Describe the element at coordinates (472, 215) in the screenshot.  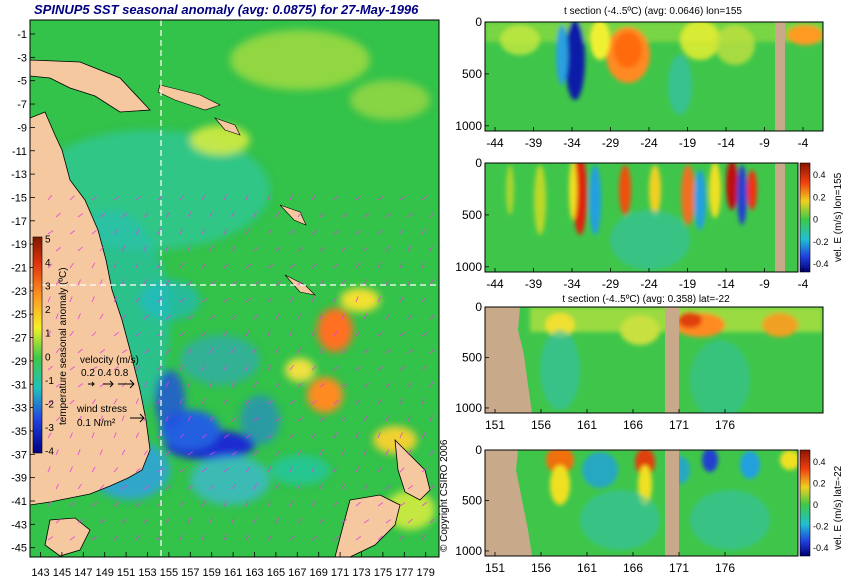
I see `p2-y-tick-label: 500` at that location.